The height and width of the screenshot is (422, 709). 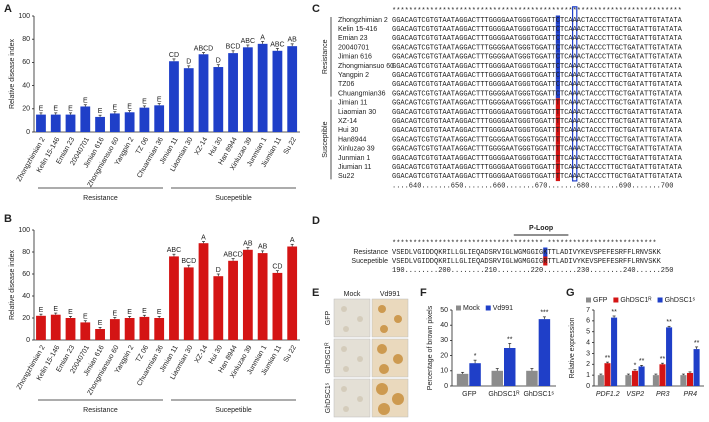 I want to click on sequence-name: Sucepetible, so click(x=369, y=261).